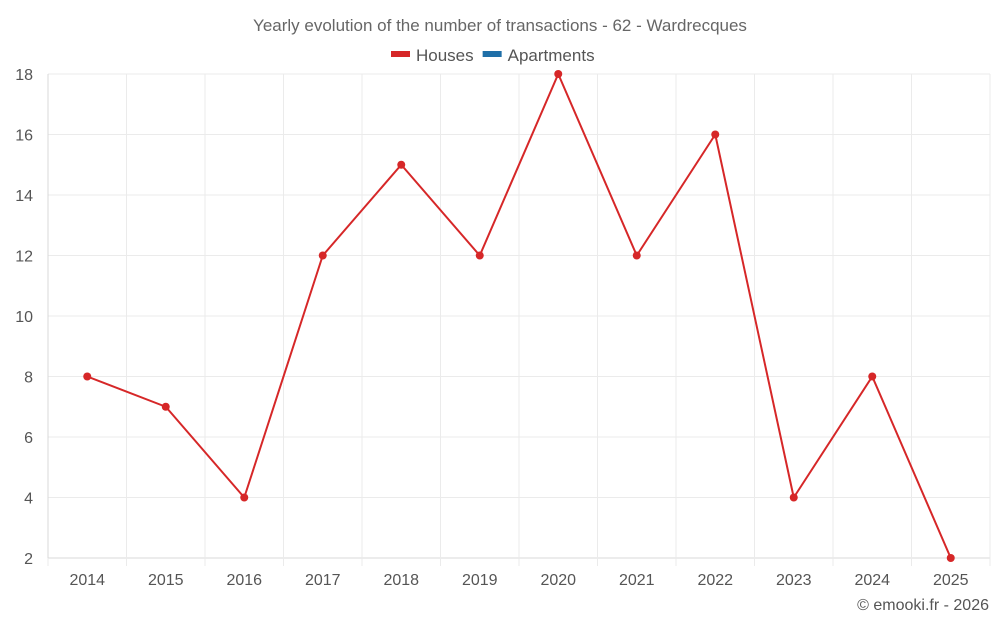 This screenshot has height=630, width=1000. What do you see at coordinates (28, 378) in the screenshot?
I see `y-tick-label: 8` at bounding box center [28, 378].